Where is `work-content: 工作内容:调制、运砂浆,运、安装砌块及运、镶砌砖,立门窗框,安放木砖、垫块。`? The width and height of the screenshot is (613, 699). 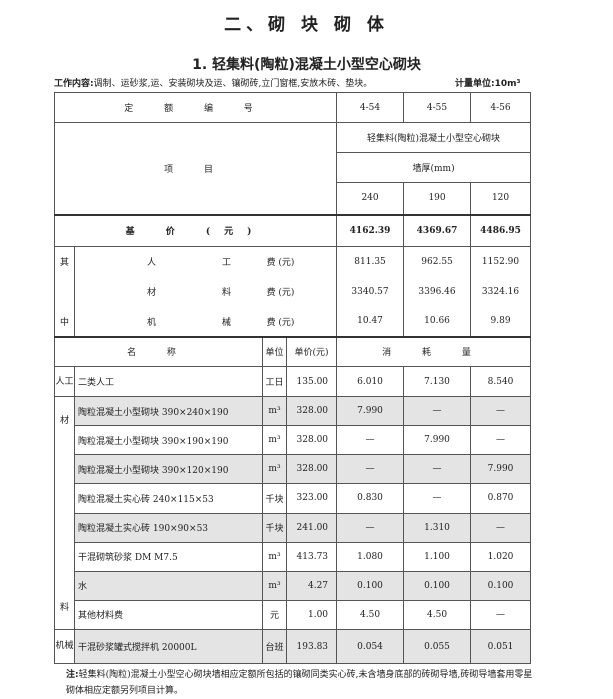
work-content: 工作内容:调制、运砂浆,运、安装砌块及运、镶砌砖,立门窗框,安放木砖、垫块。 is located at coordinates (213, 82).